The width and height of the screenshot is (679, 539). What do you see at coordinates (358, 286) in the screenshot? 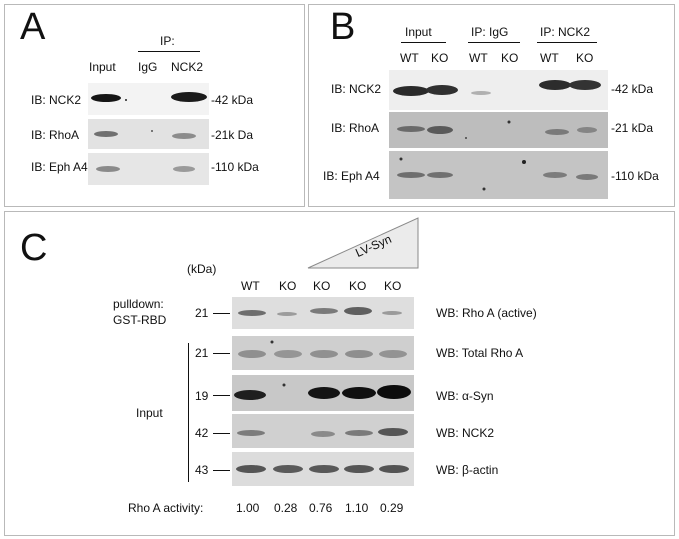
I see `panel-c-lane-4: KO` at bounding box center [358, 286].